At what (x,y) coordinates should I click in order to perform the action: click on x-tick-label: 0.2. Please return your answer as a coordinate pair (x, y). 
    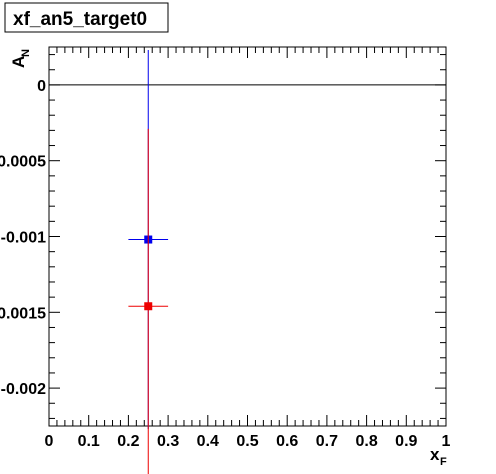
    Looking at the image, I should click on (128, 441).